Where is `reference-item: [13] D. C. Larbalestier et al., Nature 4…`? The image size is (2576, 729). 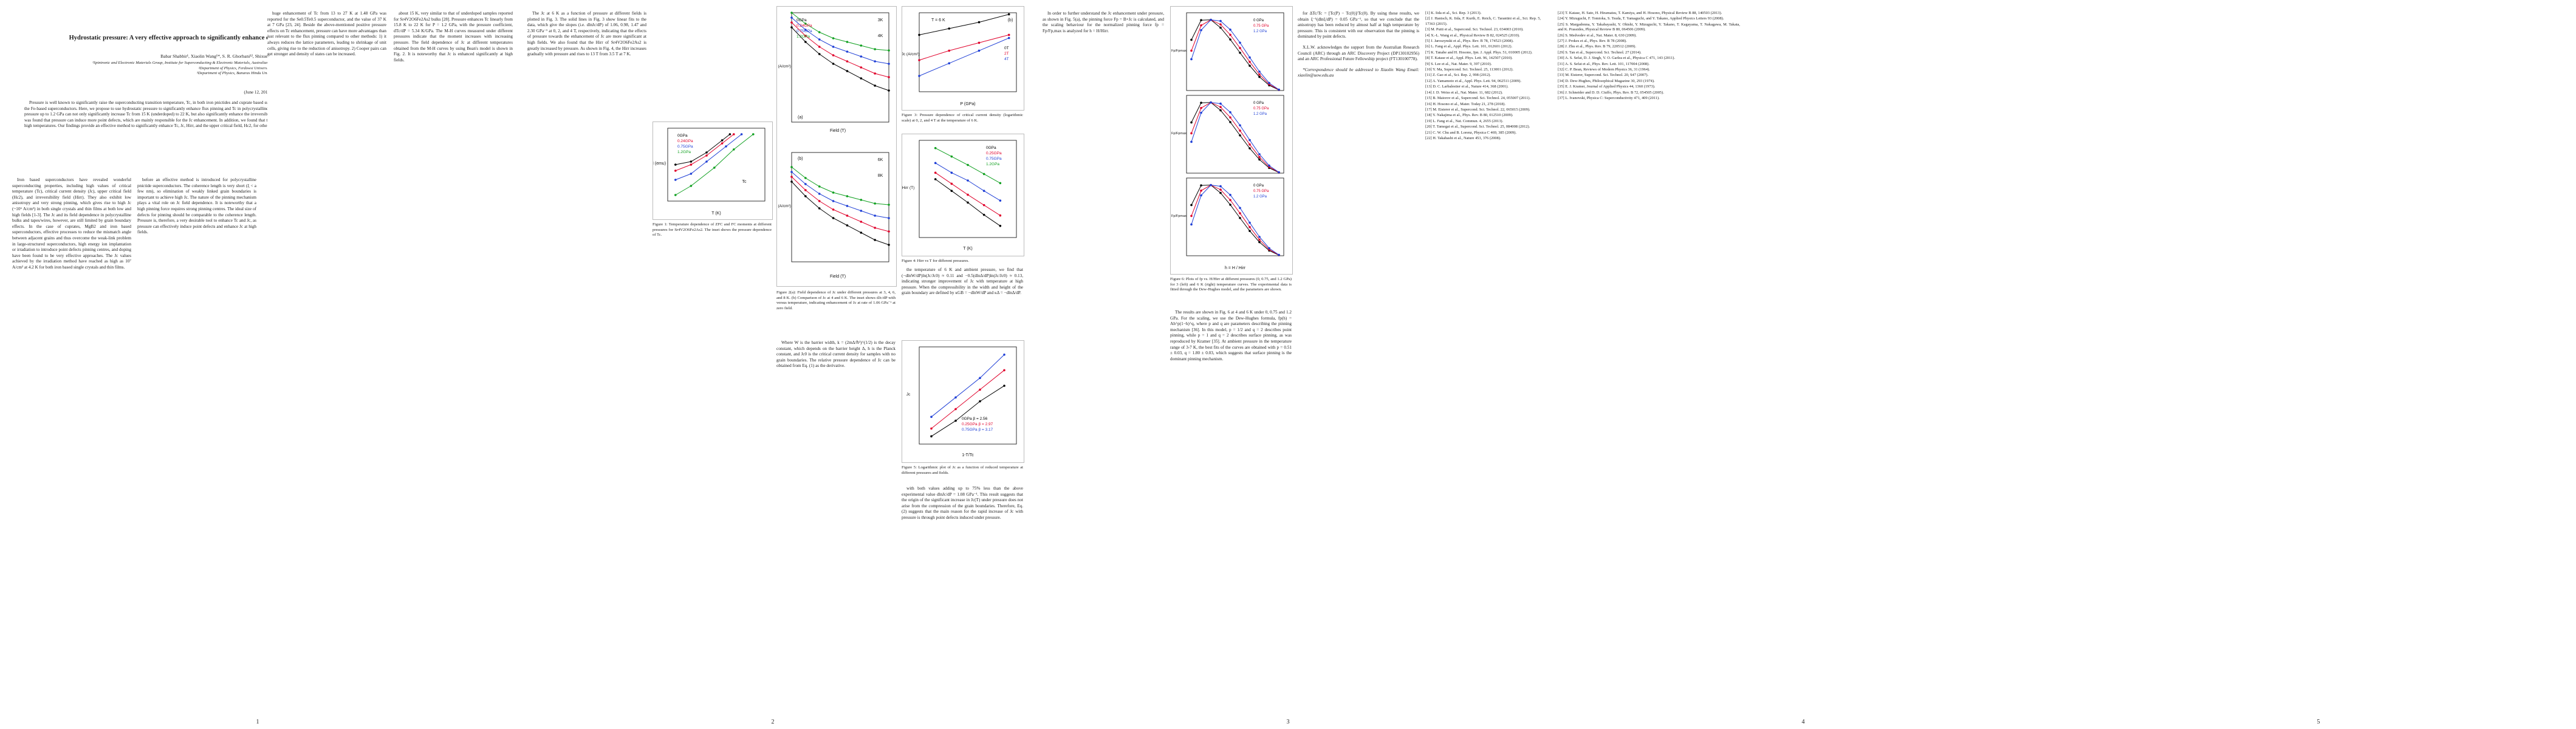
reference-item: [13] D. C. Larbalestier et al., Nature 4… is located at coordinates (1467, 87).